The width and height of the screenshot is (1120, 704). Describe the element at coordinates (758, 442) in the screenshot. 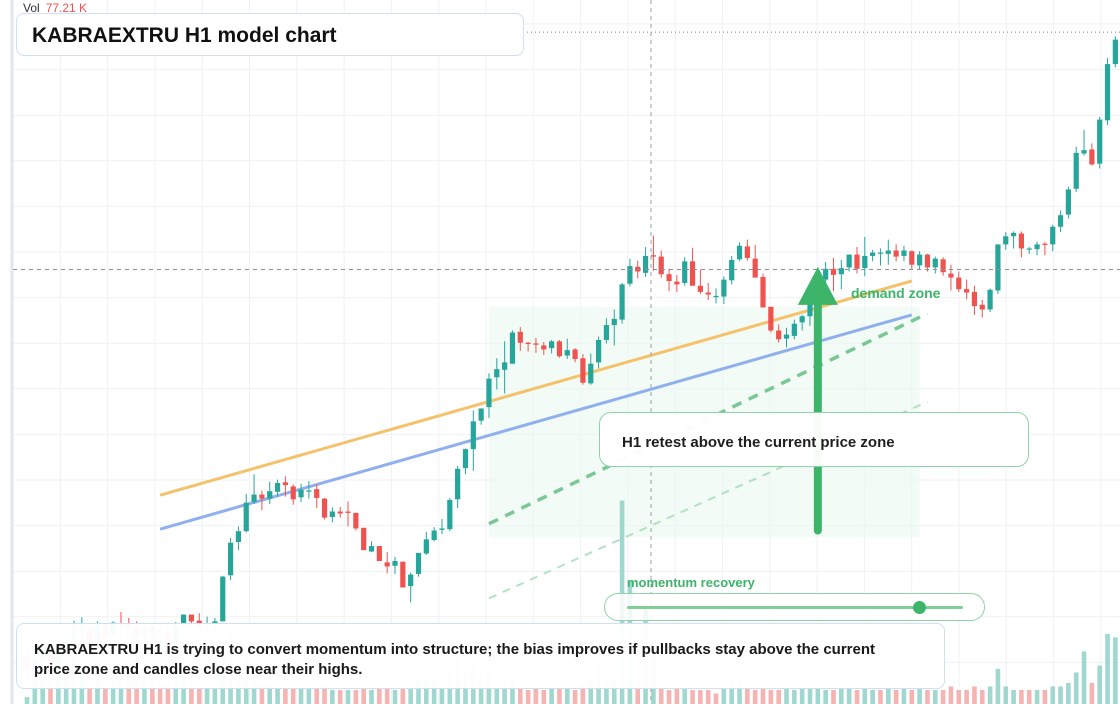

I see `retest-note-text: H1 retest above the current price zone` at that location.